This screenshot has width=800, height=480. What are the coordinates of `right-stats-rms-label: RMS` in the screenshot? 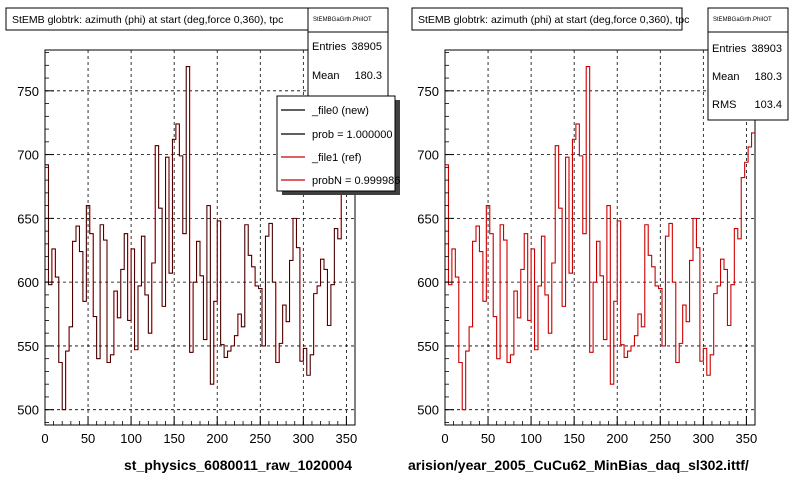 It's located at (724, 105).